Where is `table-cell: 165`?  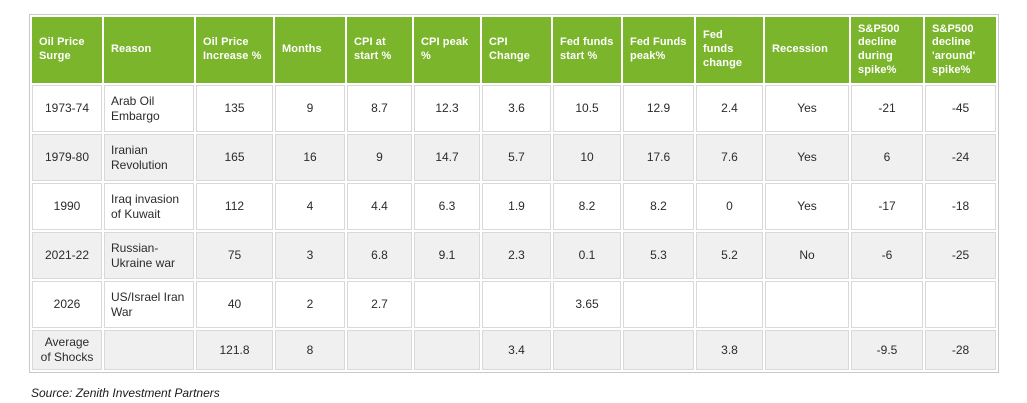 table-cell: 165 is located at coordinates (234, 157).